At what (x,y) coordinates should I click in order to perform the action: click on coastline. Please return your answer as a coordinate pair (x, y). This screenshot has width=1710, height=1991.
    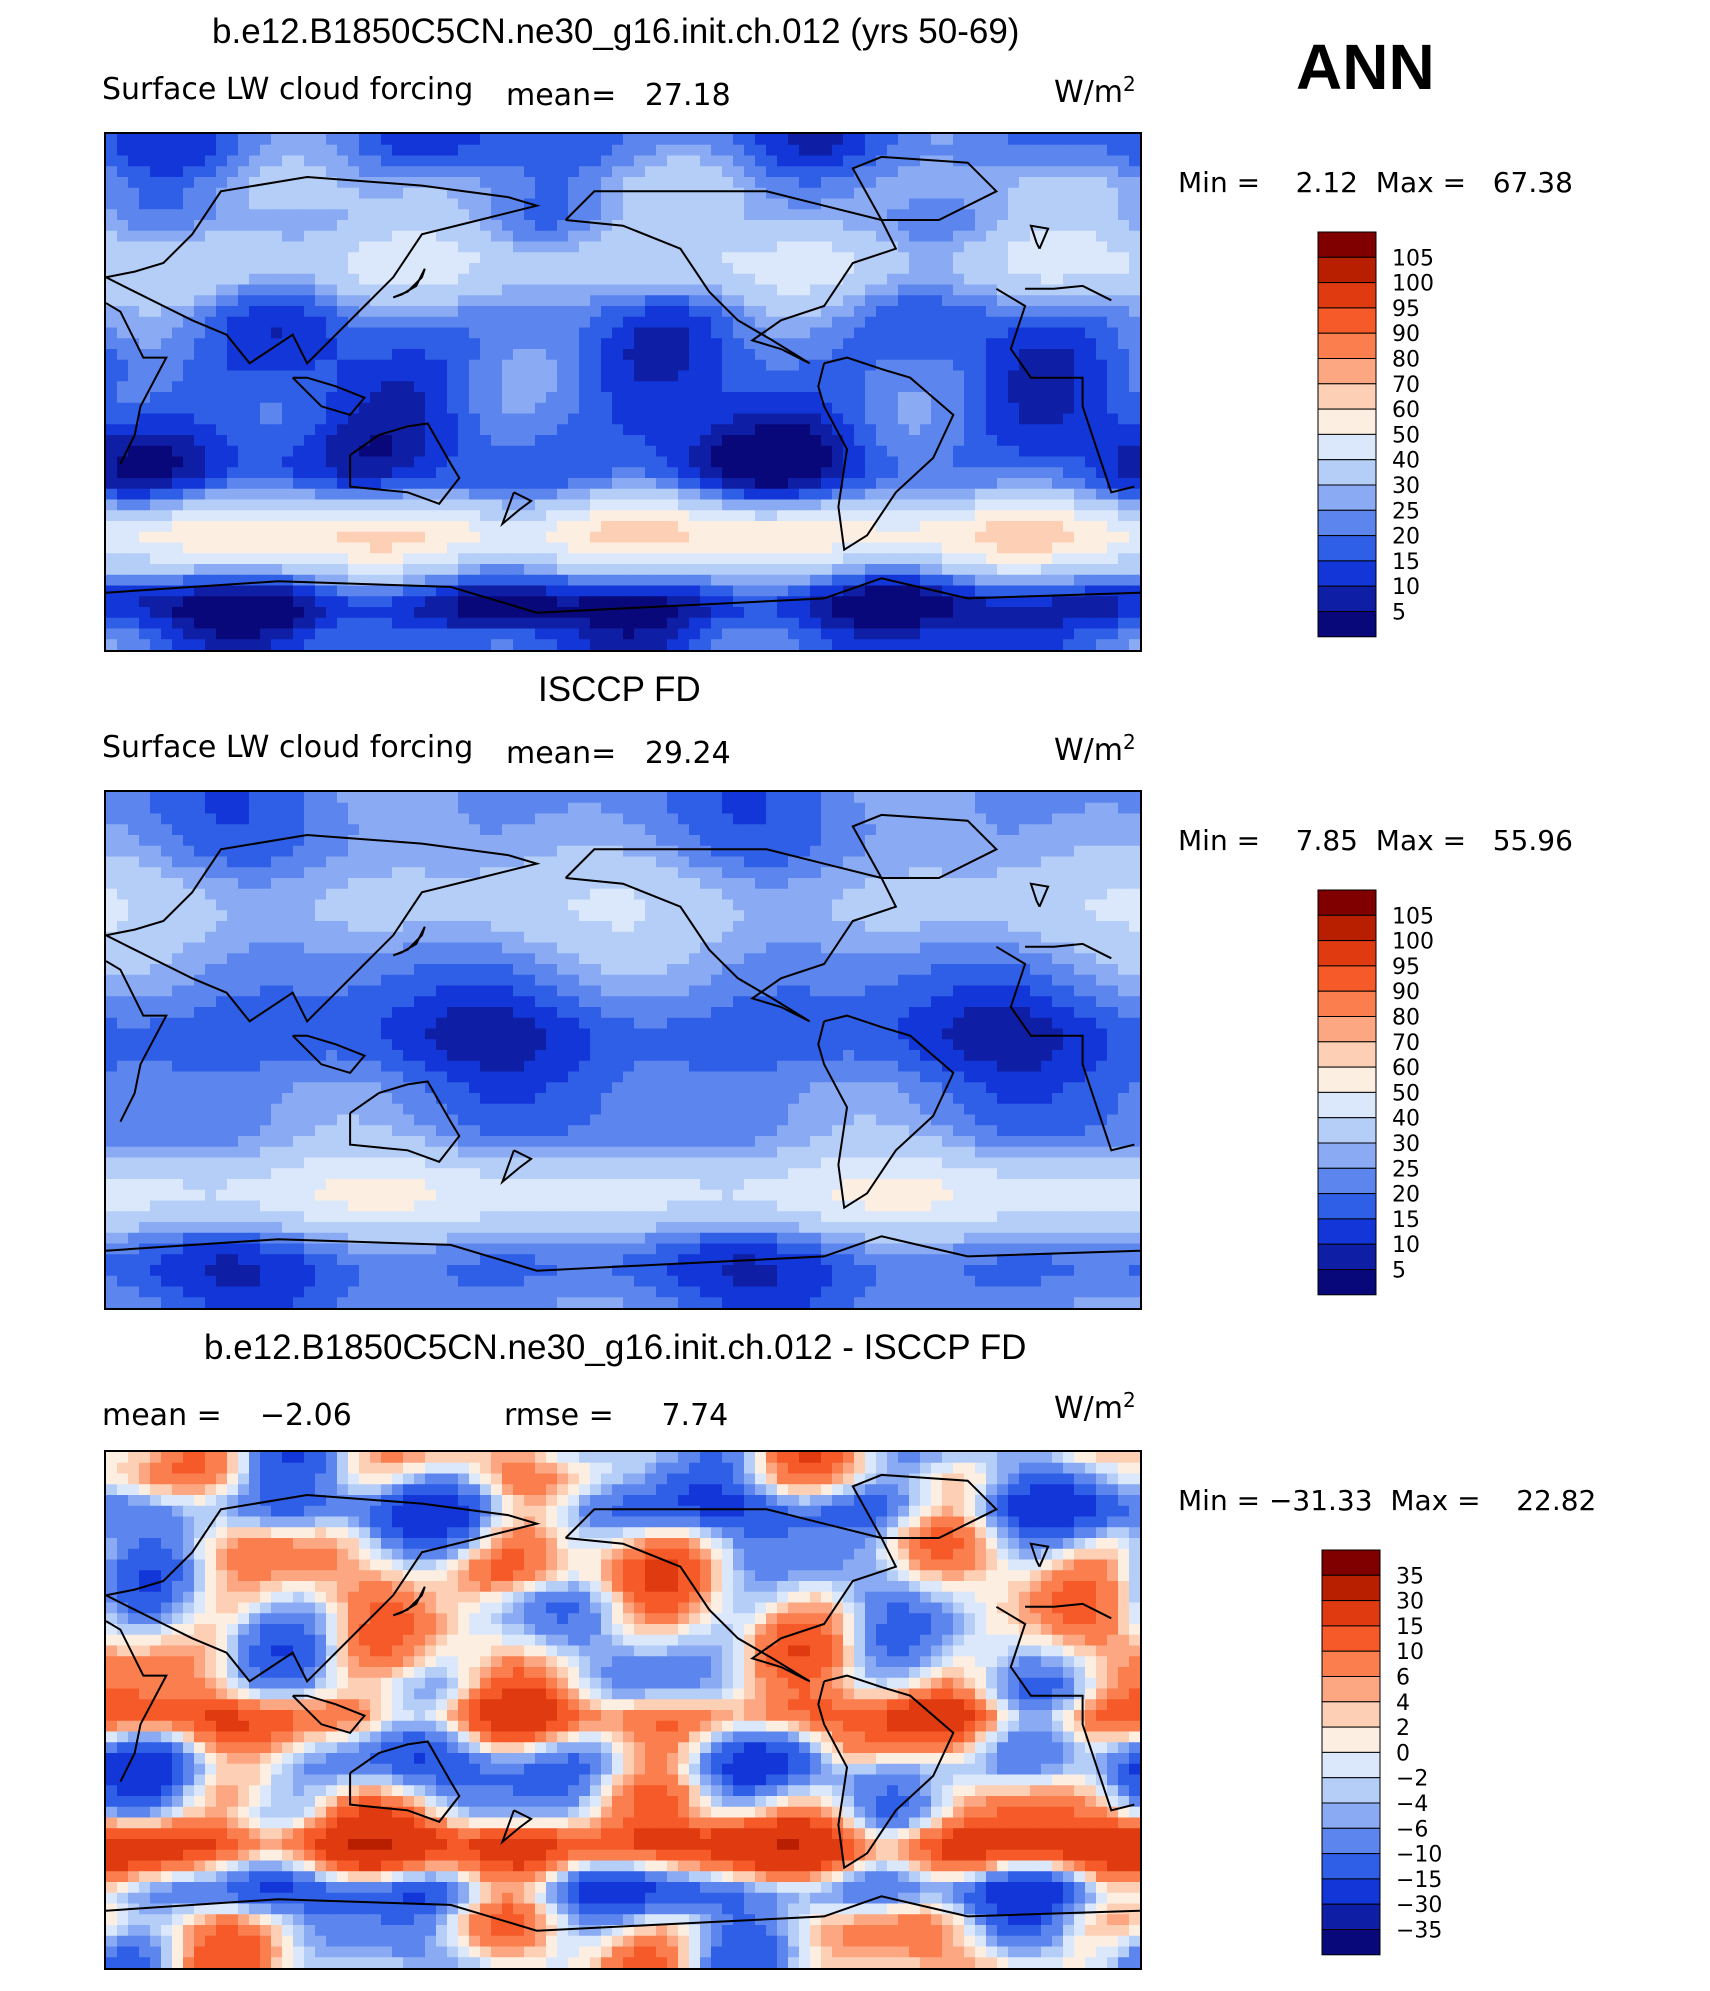
    Looking at the image, I should click on (409, 283).